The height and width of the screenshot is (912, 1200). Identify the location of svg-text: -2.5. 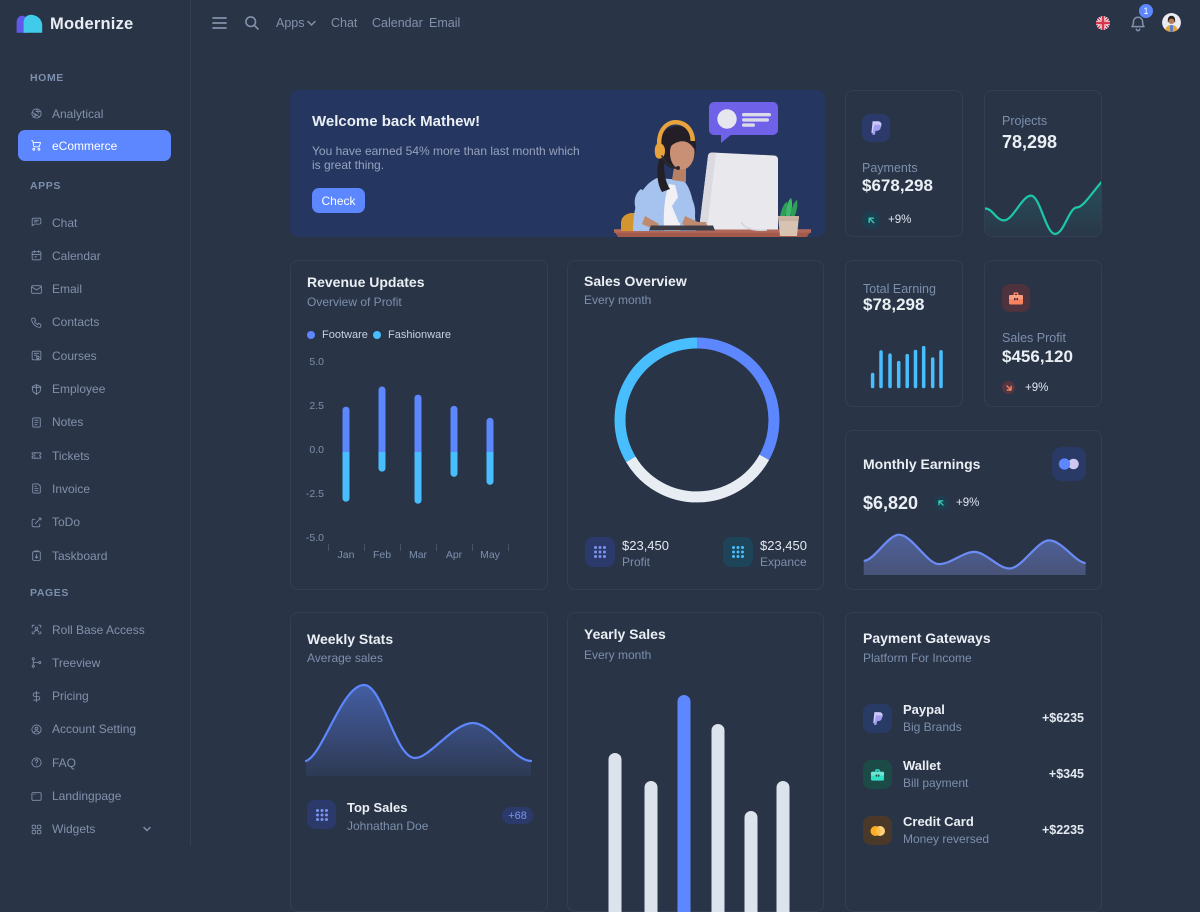
(315, 494).